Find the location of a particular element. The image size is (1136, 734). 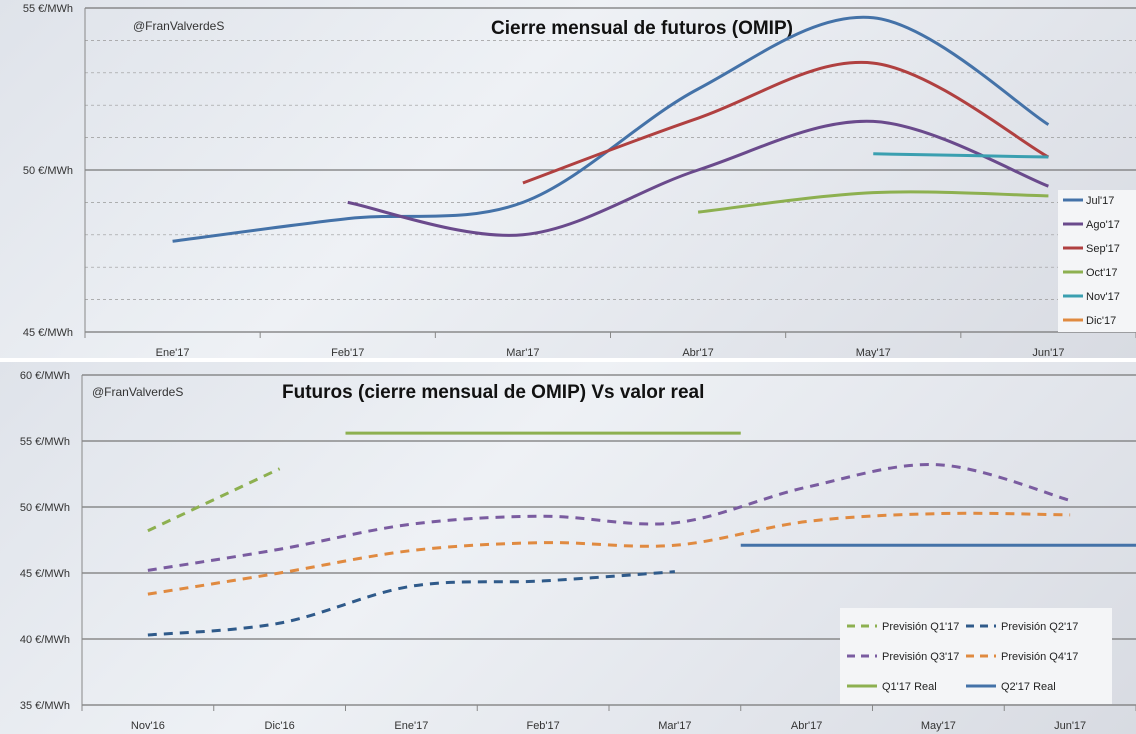

legend-label: Previsión Q2'17 is located at coordinates (1039, 627).